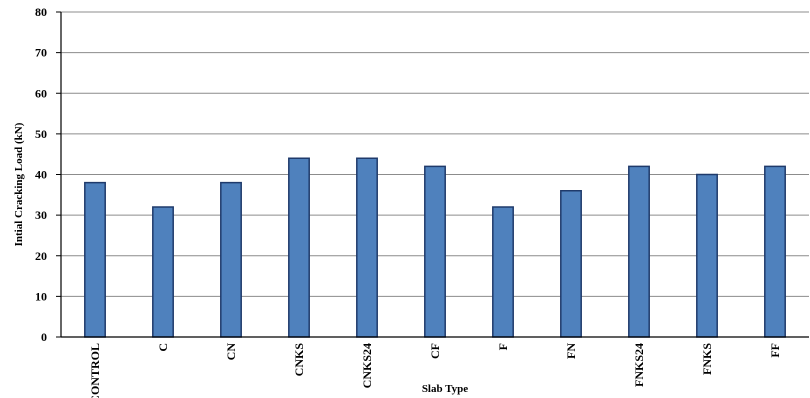 This screenshot has height=398, width=810. What do you see at coordinates (299, 247) in the screenshot?
I see `bar-cnks` at bounding box center [299, 247].